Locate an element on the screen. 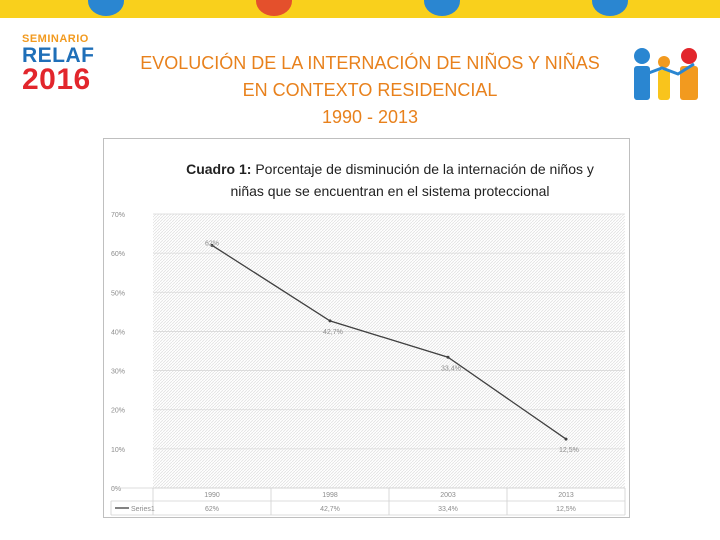  data-label: 12,5% is located at coordinates (569, 450).